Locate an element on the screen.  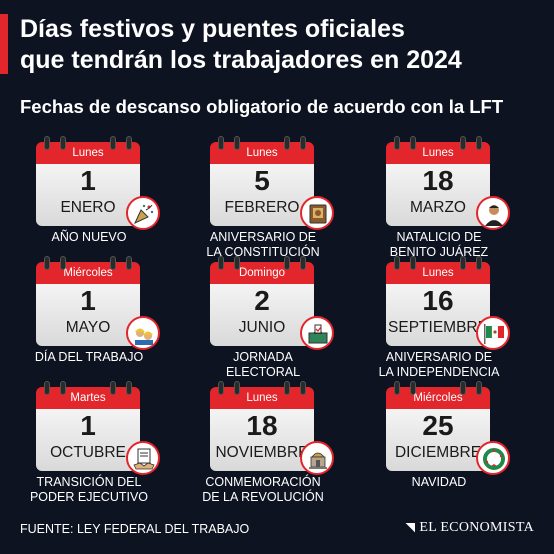
month-name: JUNIO is located at coordinates (262, 327).